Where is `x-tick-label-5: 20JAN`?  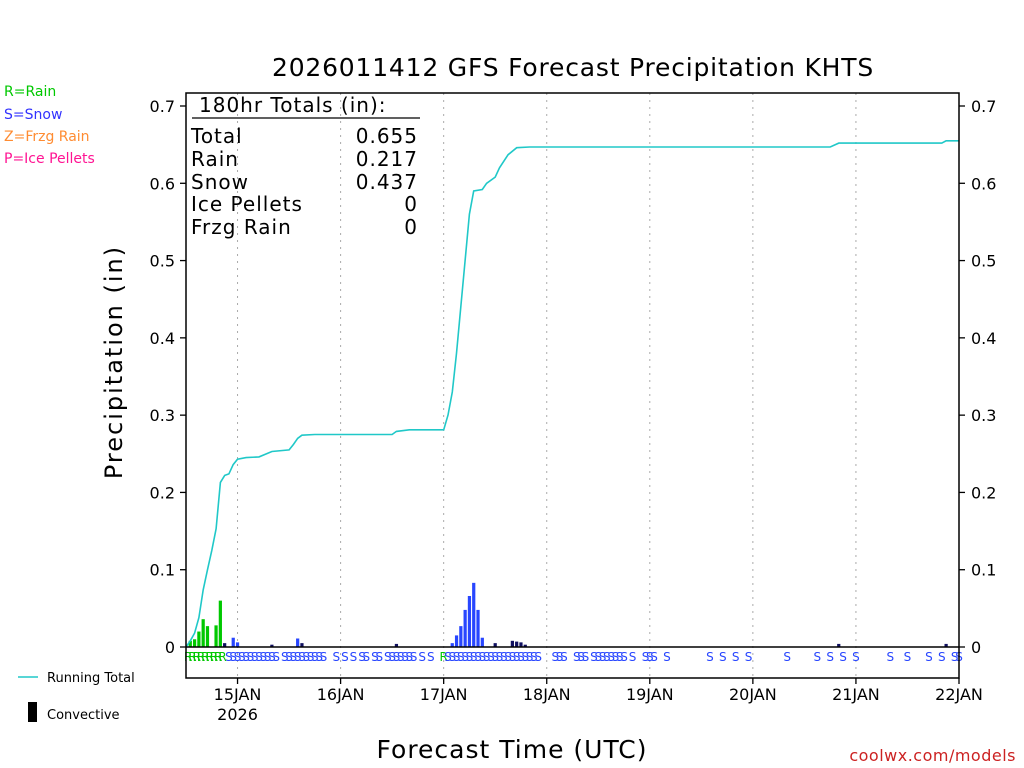 x-tick-label-5: 20JAN is located at coordinates (753, 694).